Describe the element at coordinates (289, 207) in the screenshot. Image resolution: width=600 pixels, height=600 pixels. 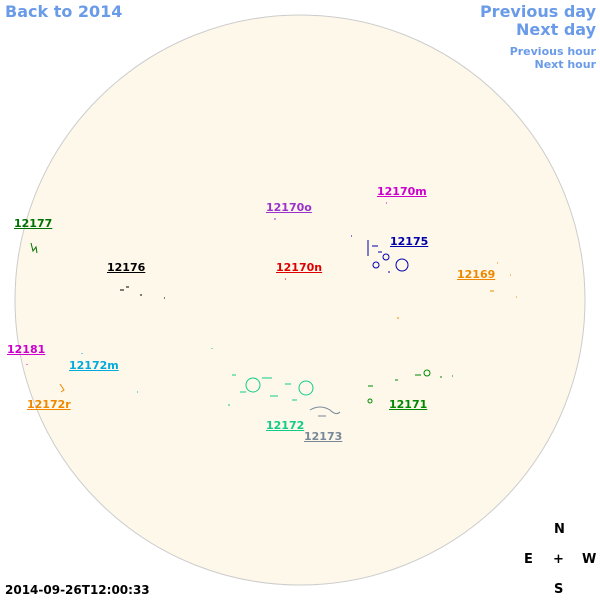
I see `region-label: 12170o` at that location.